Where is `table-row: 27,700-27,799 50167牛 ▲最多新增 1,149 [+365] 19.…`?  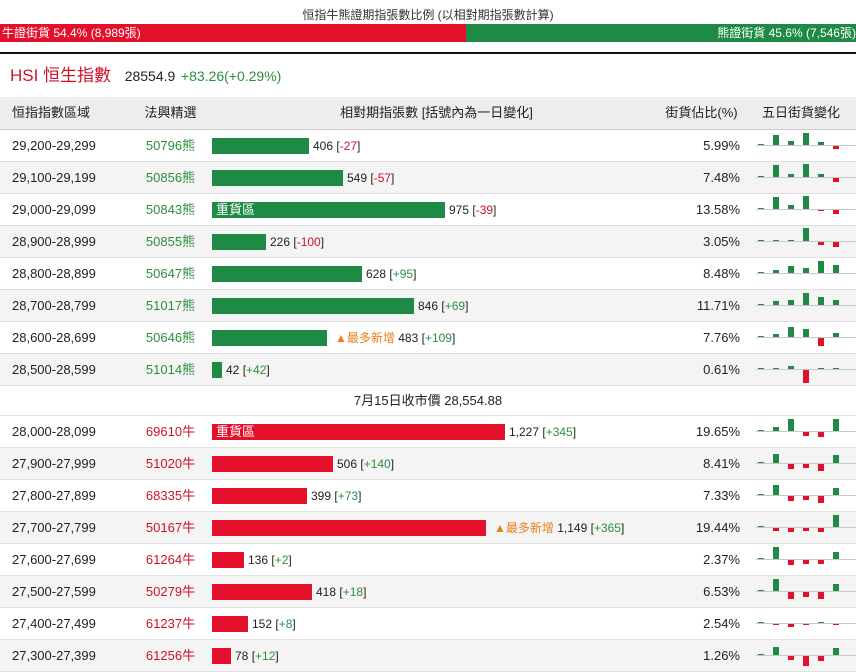
table-row: 27,700-27,799 50167牛 ▲最多新增 1,149 [+365] 19.… is located at coordinates (428, 528).